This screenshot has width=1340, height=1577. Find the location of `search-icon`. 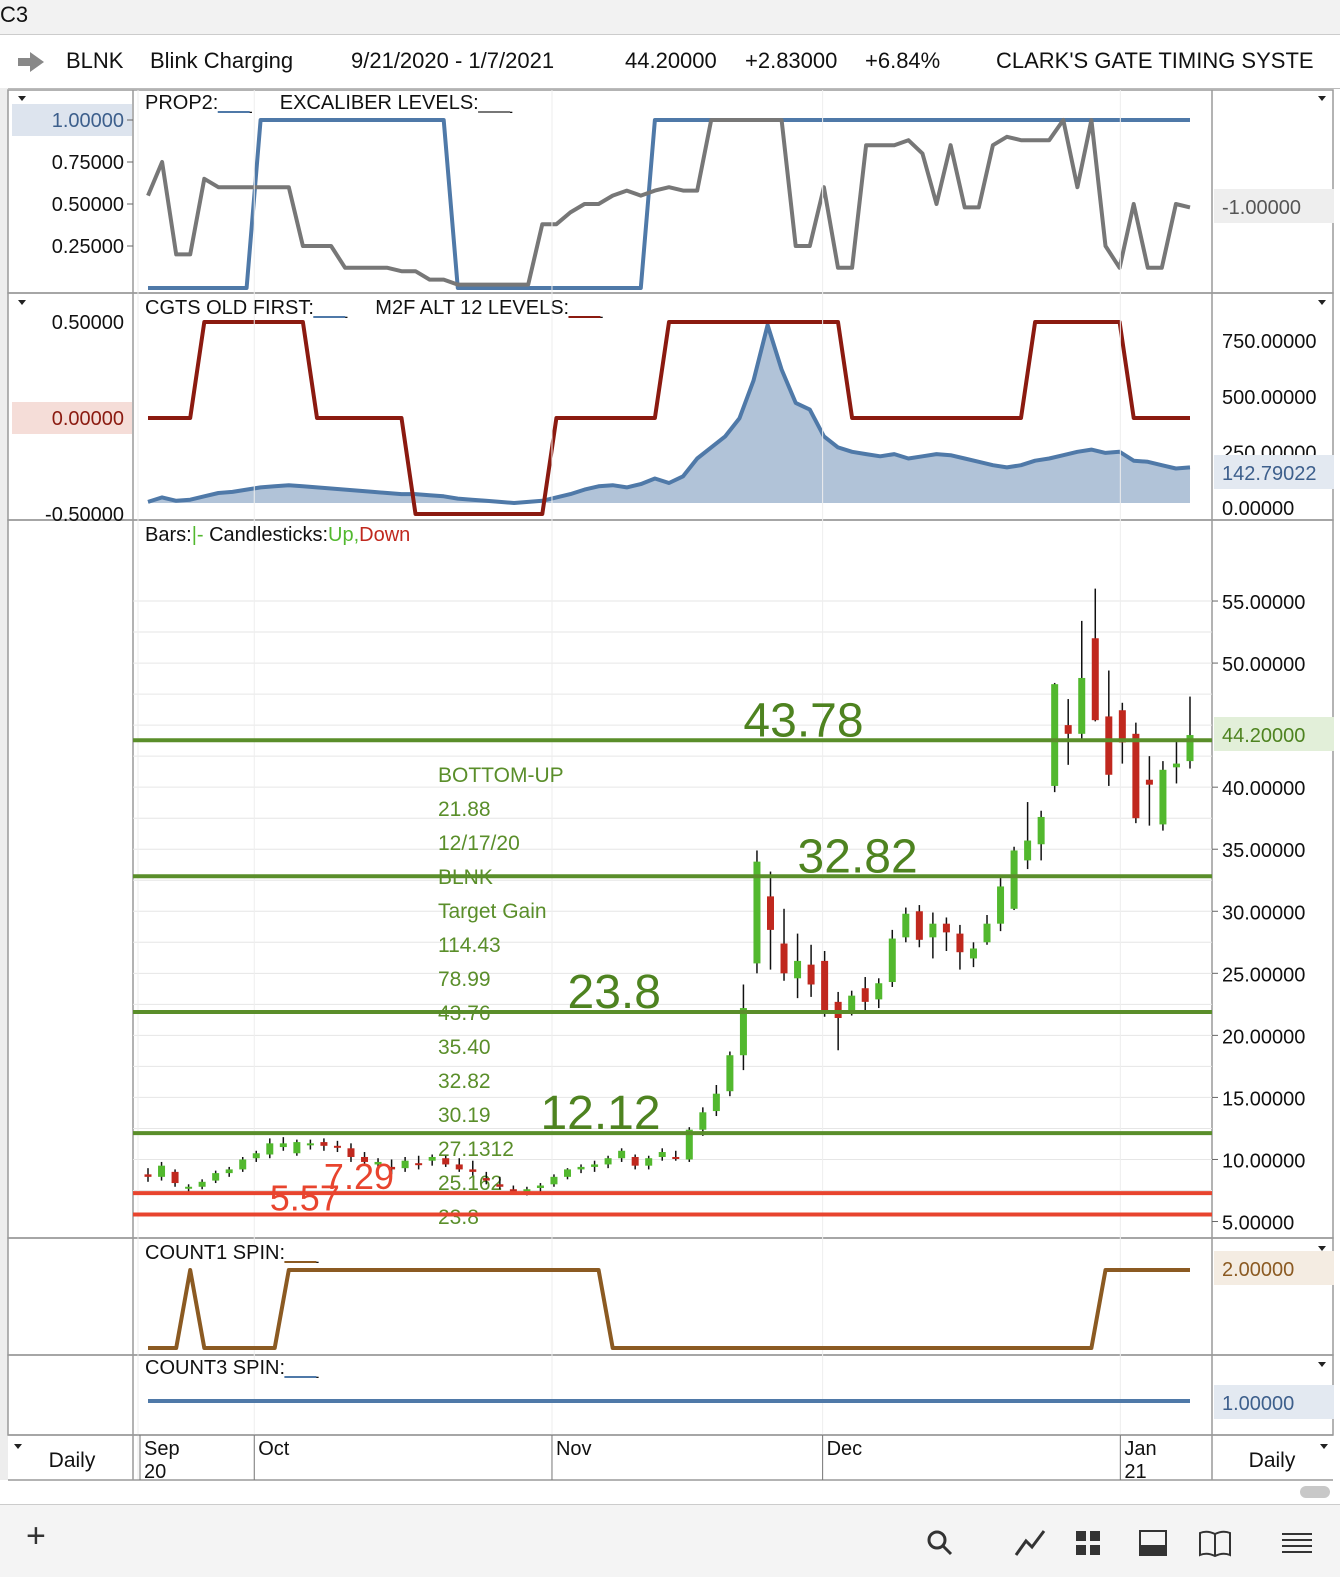

search-icon is located at coordinates (940, 1543).